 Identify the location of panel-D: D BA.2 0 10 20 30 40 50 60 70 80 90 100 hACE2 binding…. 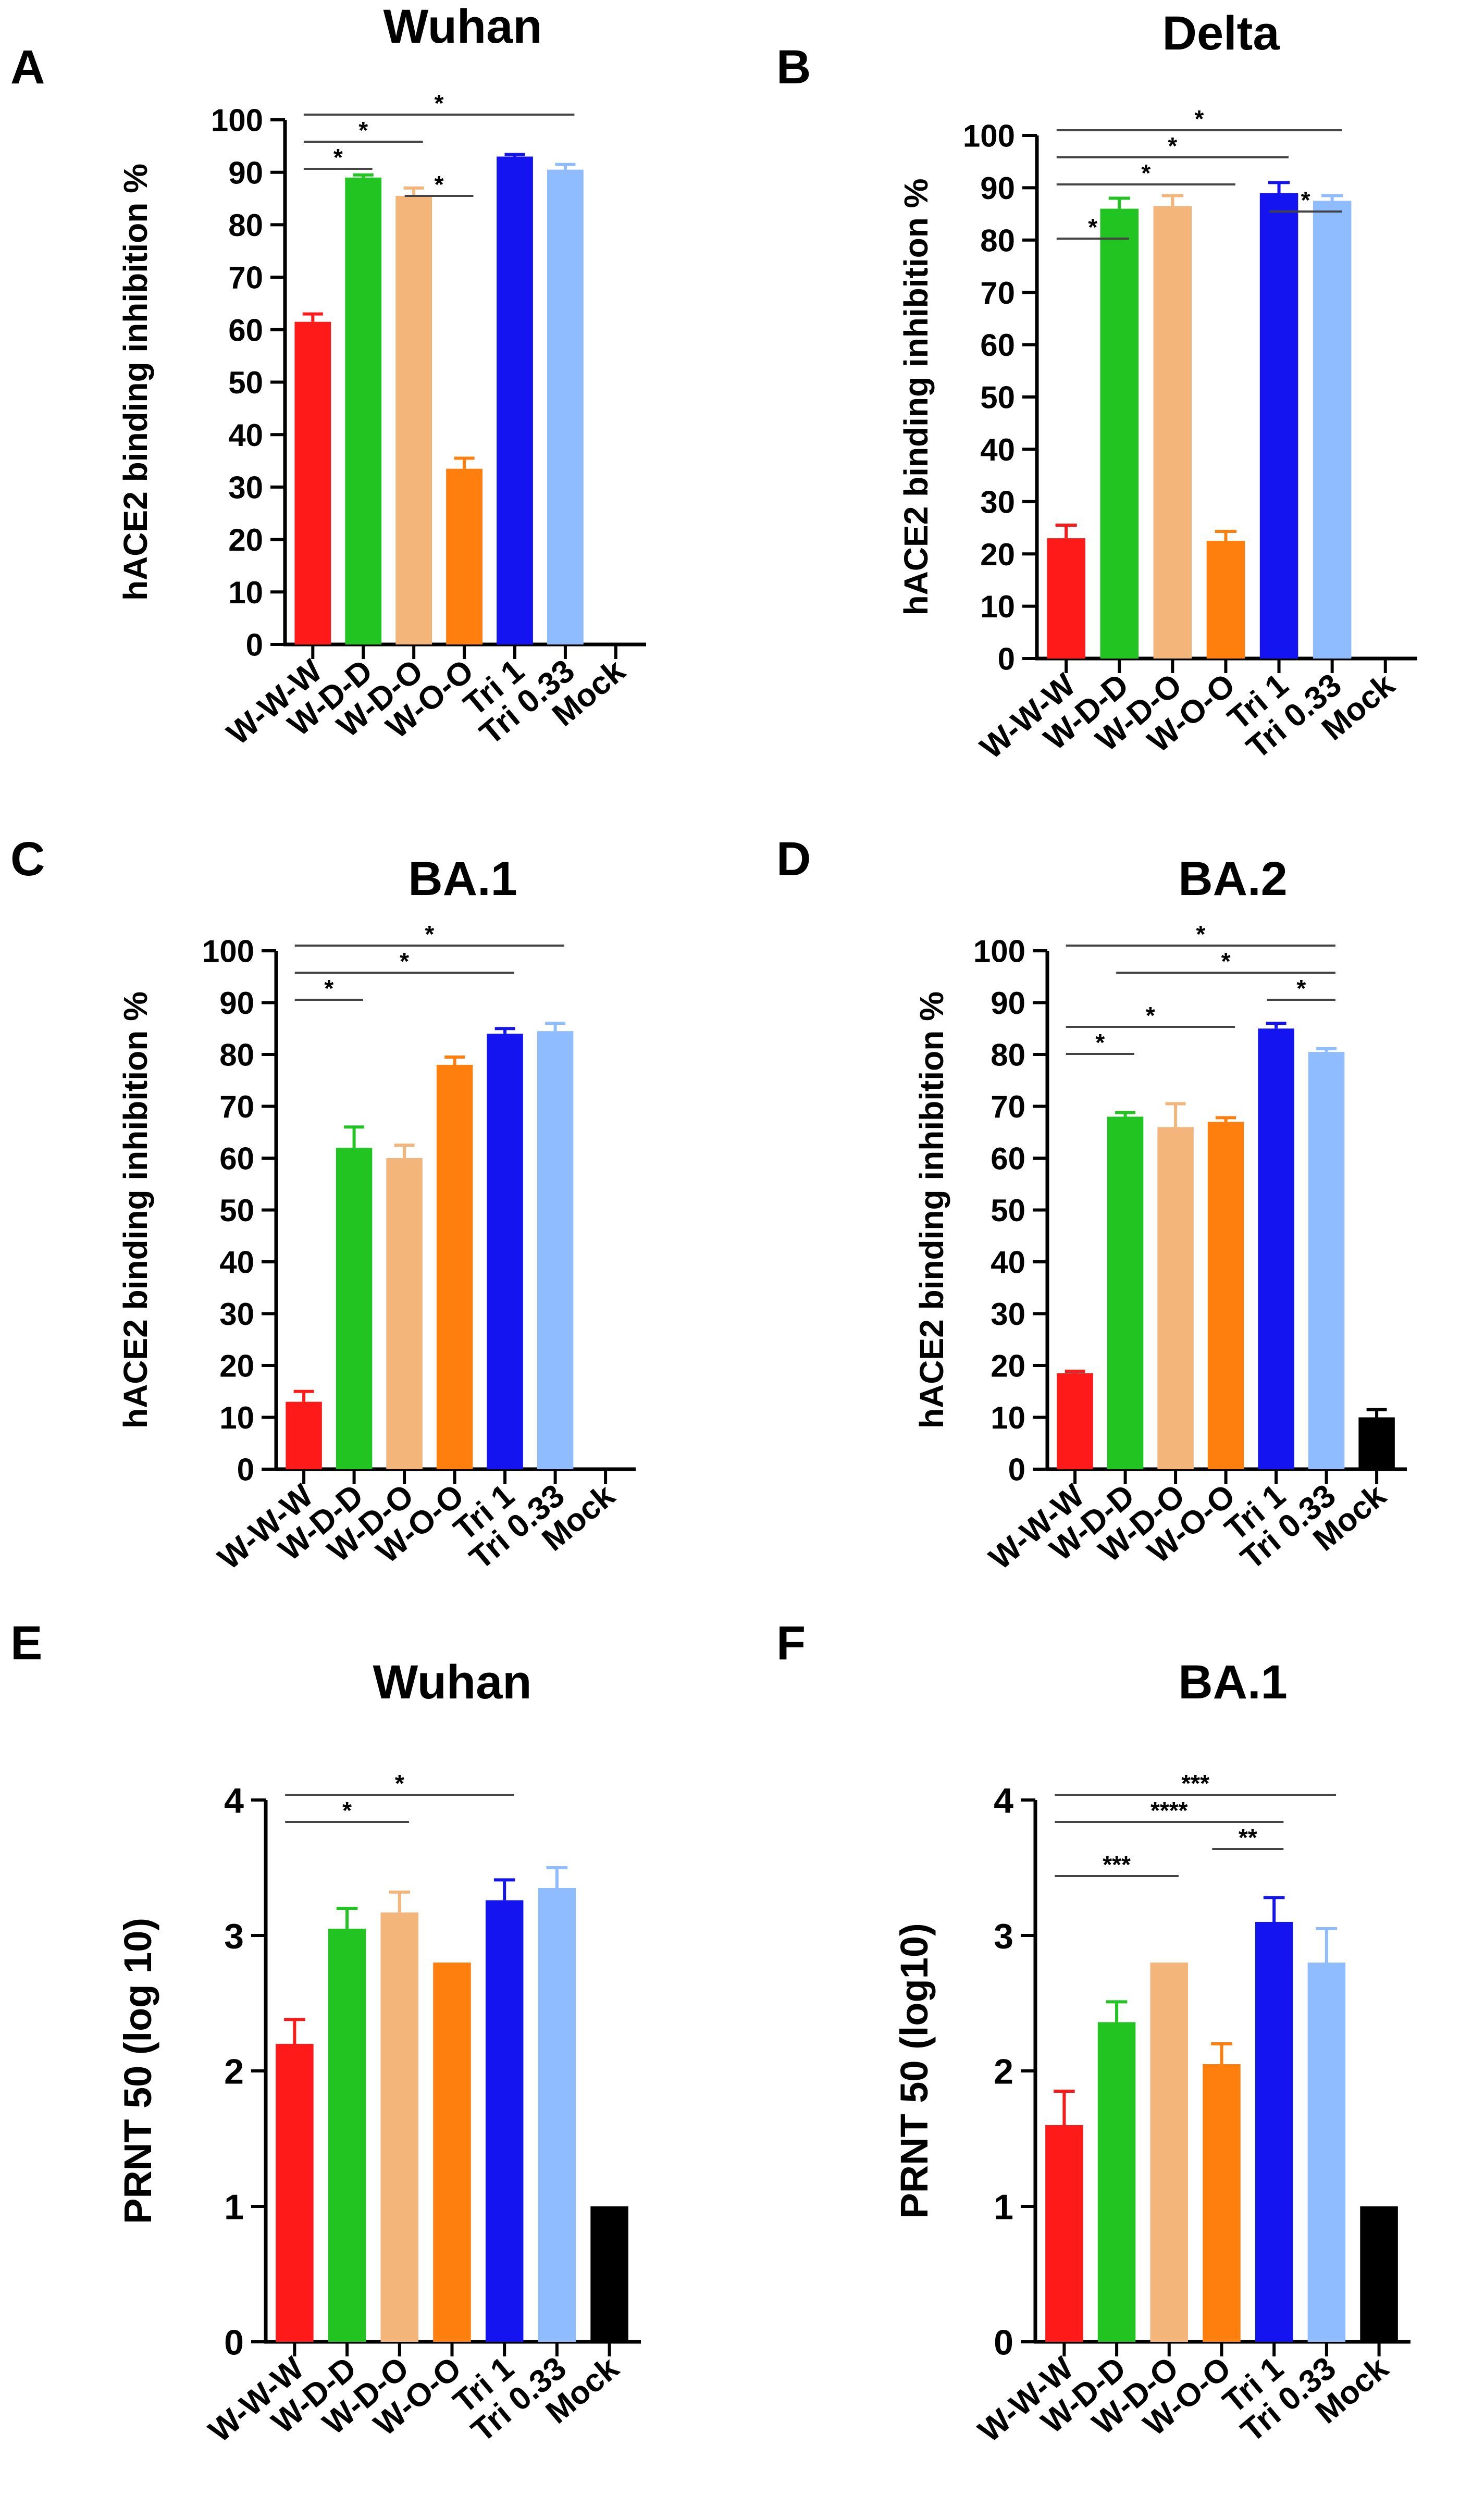
(1091, 1205).